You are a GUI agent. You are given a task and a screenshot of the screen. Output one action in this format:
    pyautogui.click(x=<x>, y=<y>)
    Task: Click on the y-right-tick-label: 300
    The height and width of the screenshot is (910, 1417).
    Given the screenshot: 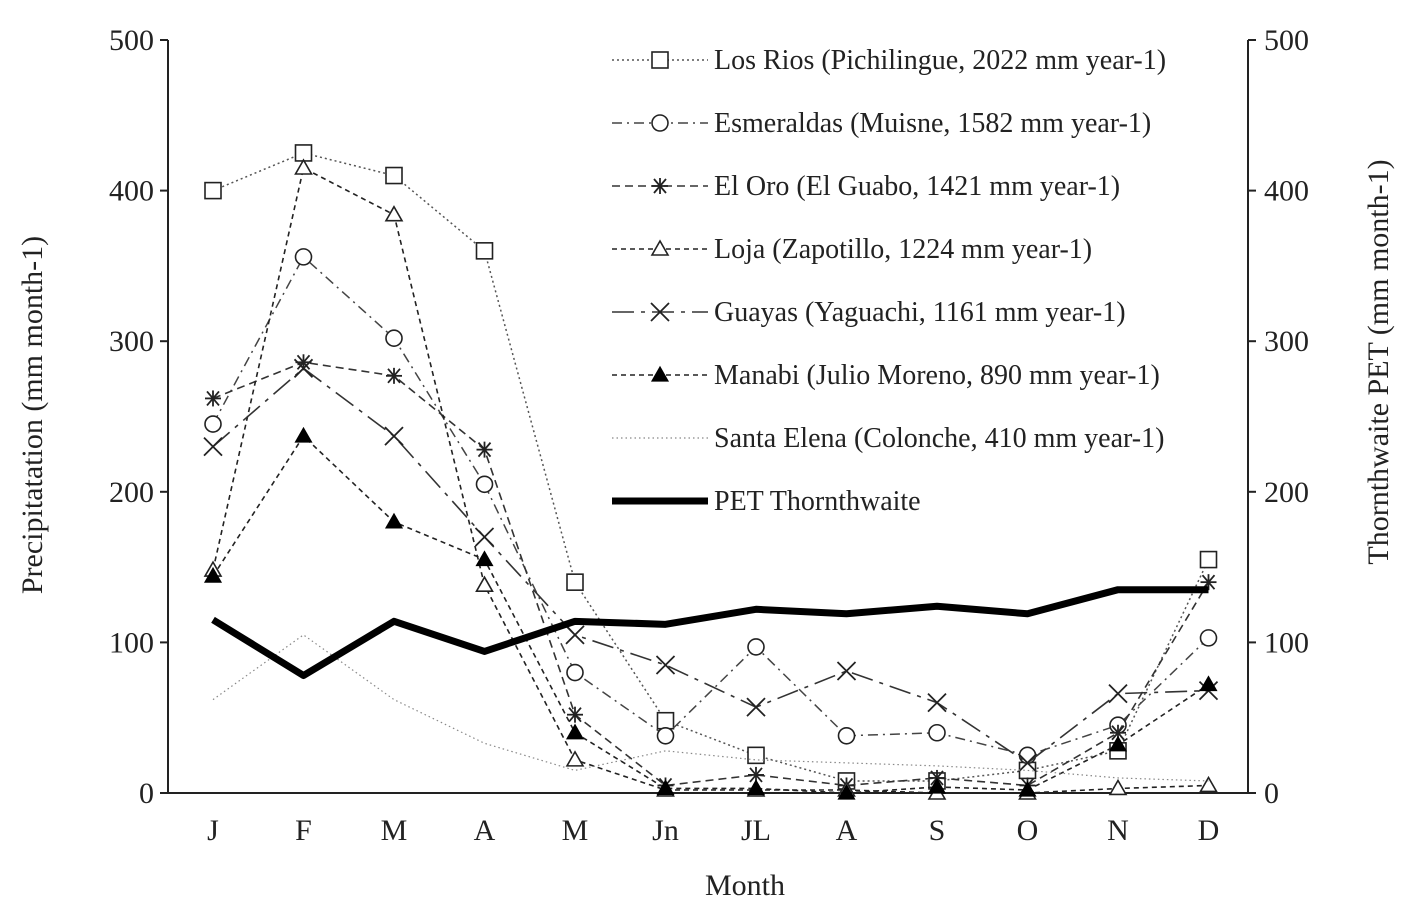 What is the action you would take?
    pyautogui.click(x=1286, y=341)
    